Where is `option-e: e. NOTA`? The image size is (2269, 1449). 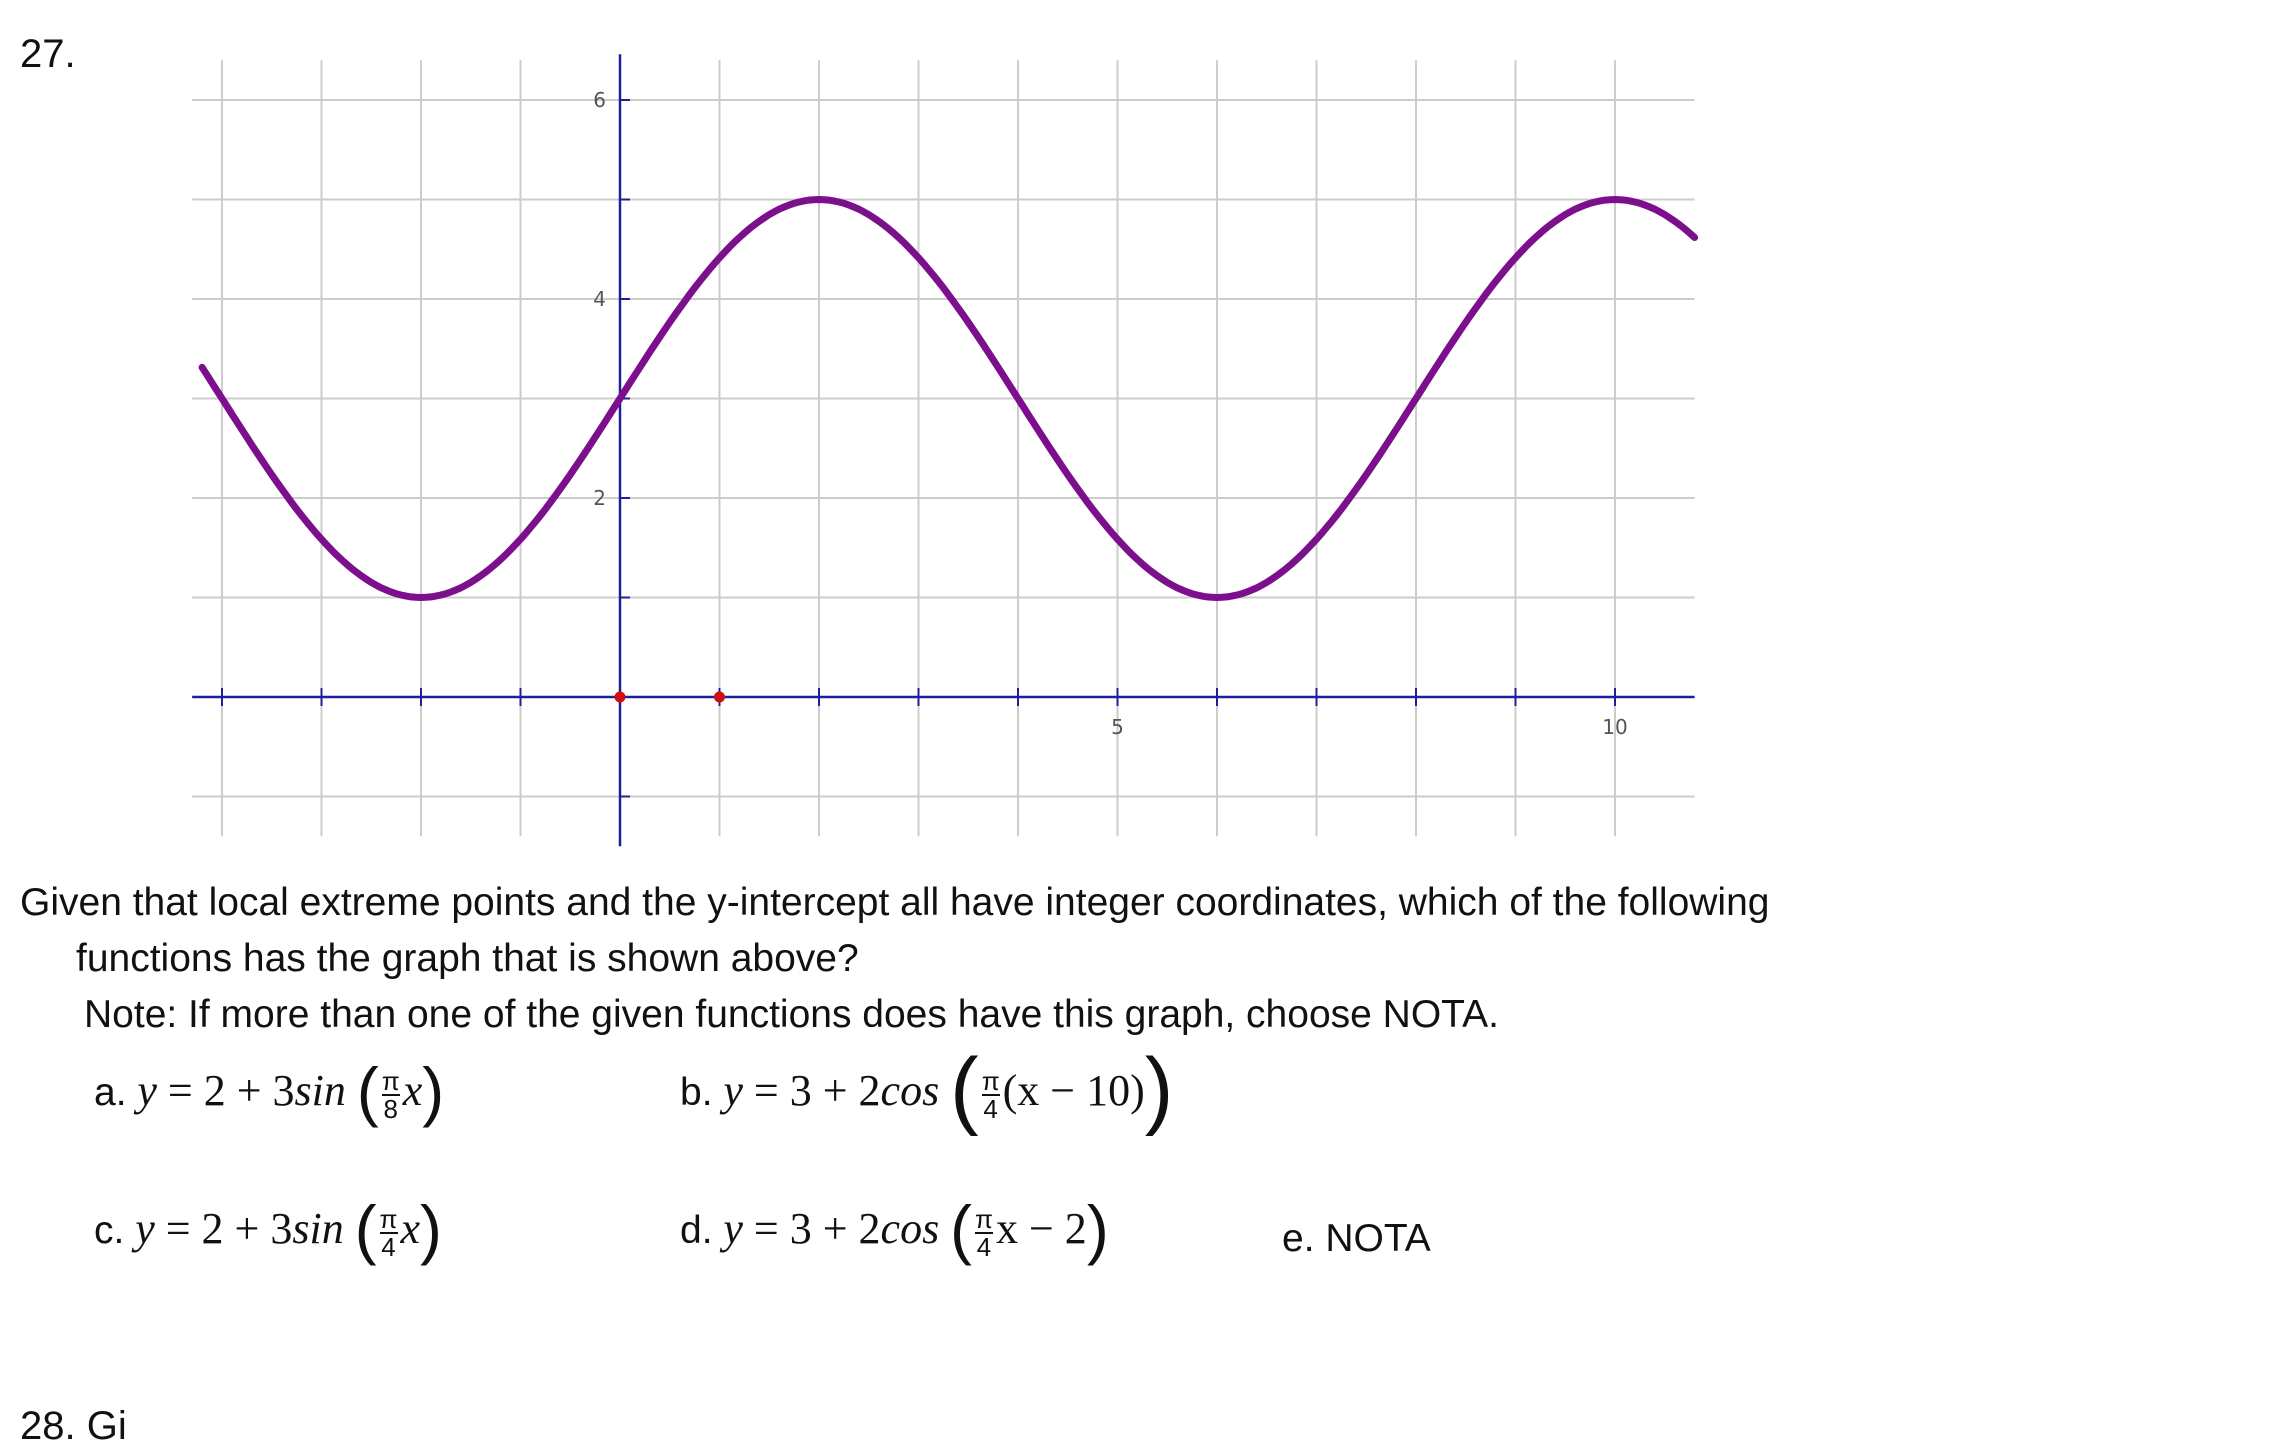 option-e: e. NOTA is located at coordinates (1356, 1239).